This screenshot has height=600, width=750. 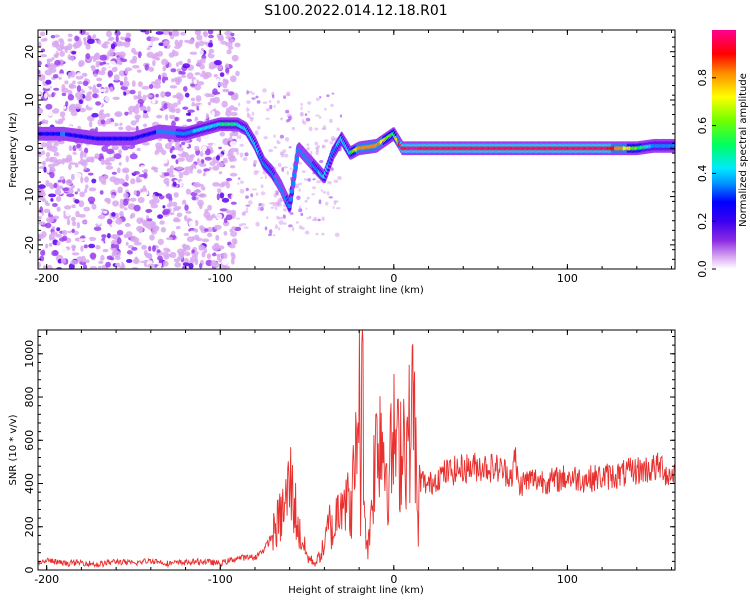 I want to click on colorbar-tick-label: 0.6, so click(x=702, y=126).